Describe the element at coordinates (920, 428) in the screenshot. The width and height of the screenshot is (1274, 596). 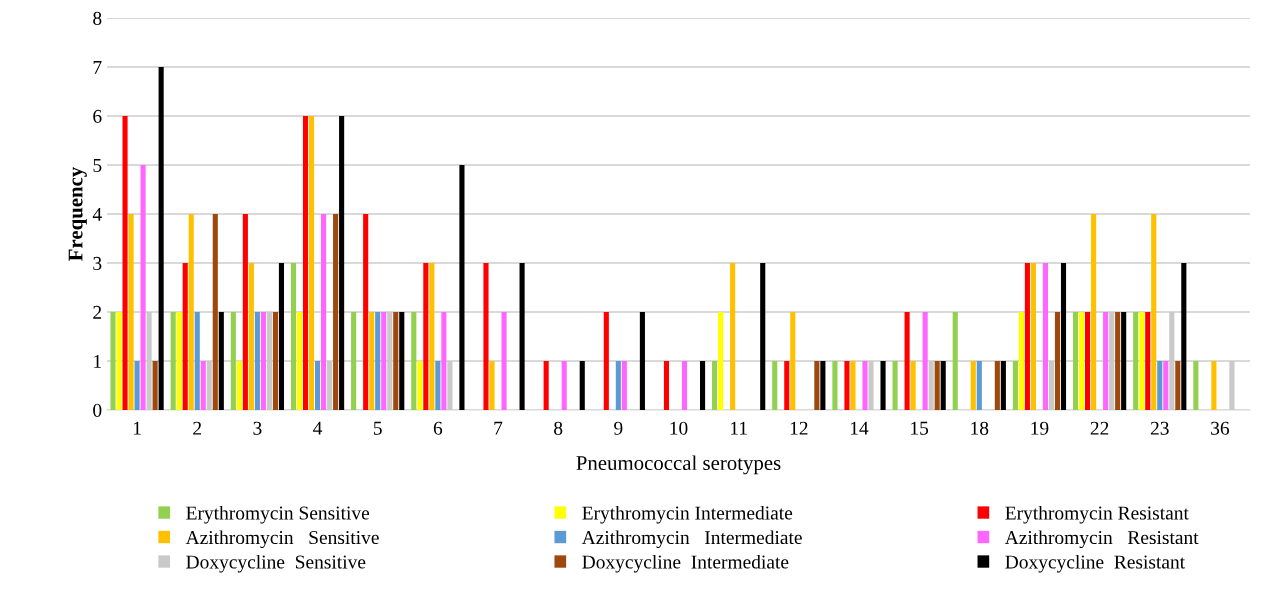
I see `x-tick-label: 15` at that location.